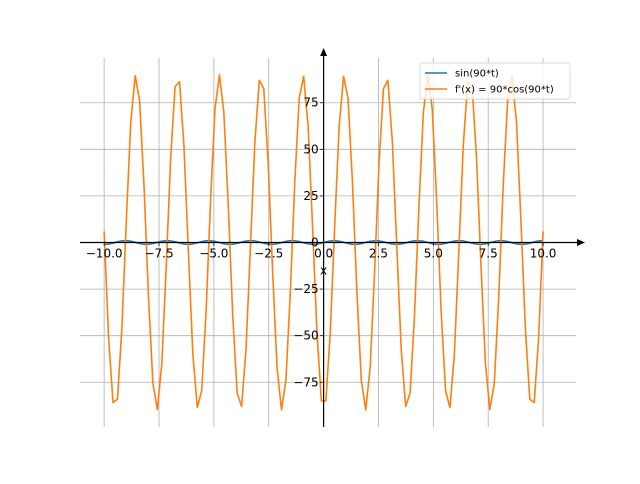  Describe the element at coordinates (158, 254) in the screenshot. I see `x-tick-label: −7.5` at that location.